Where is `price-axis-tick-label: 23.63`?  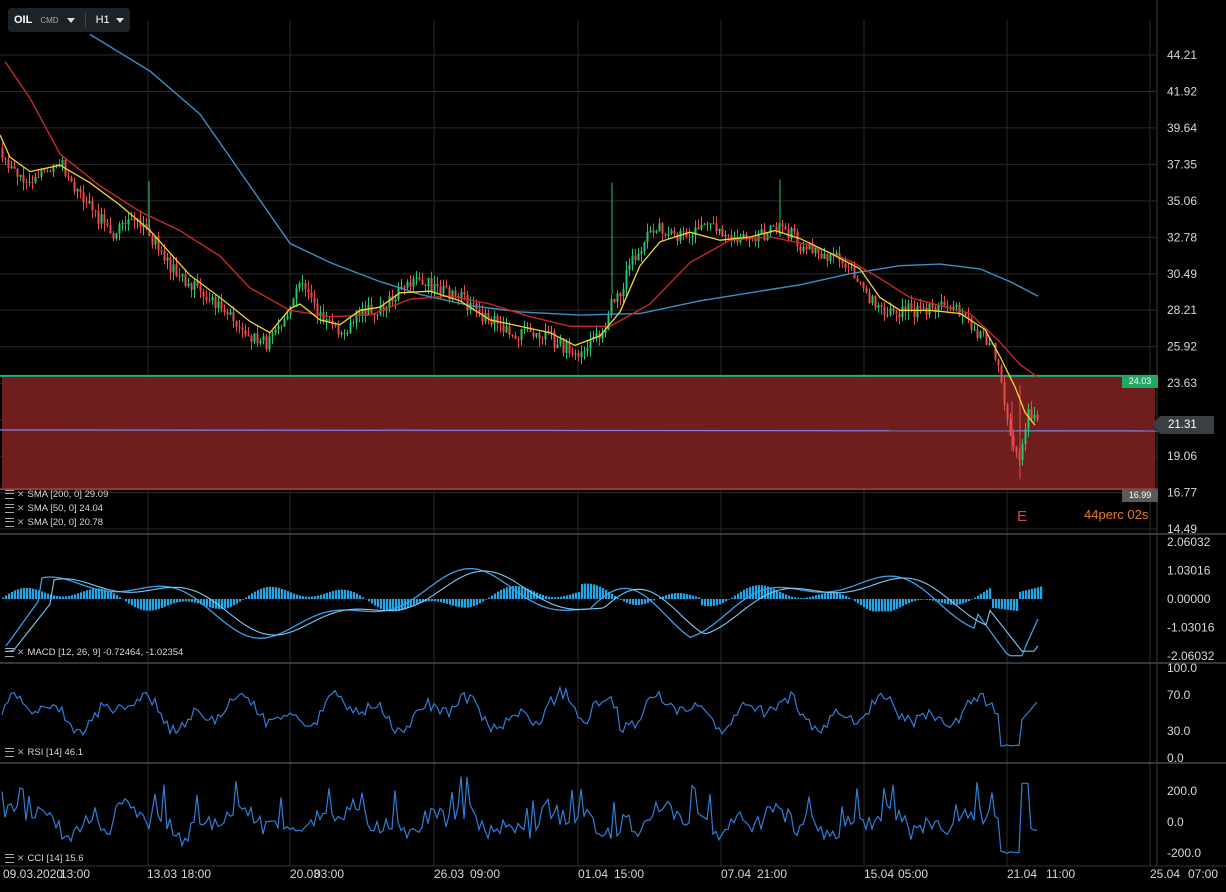 price-axis-tick-label: 23.63 is located at coordinates (1182, 383).